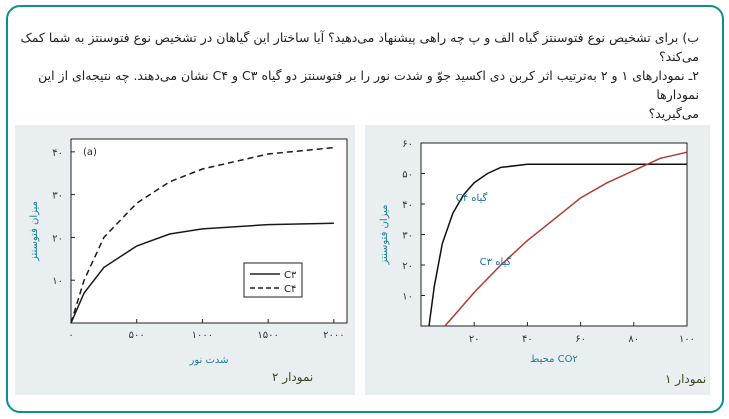 The width and height of the screenshot is (729, 419). What do you see at coordinates (407, 175) in the screenshot?
I see `chart1-ytick-label: ۵۰` at bounding box center [407, 175].